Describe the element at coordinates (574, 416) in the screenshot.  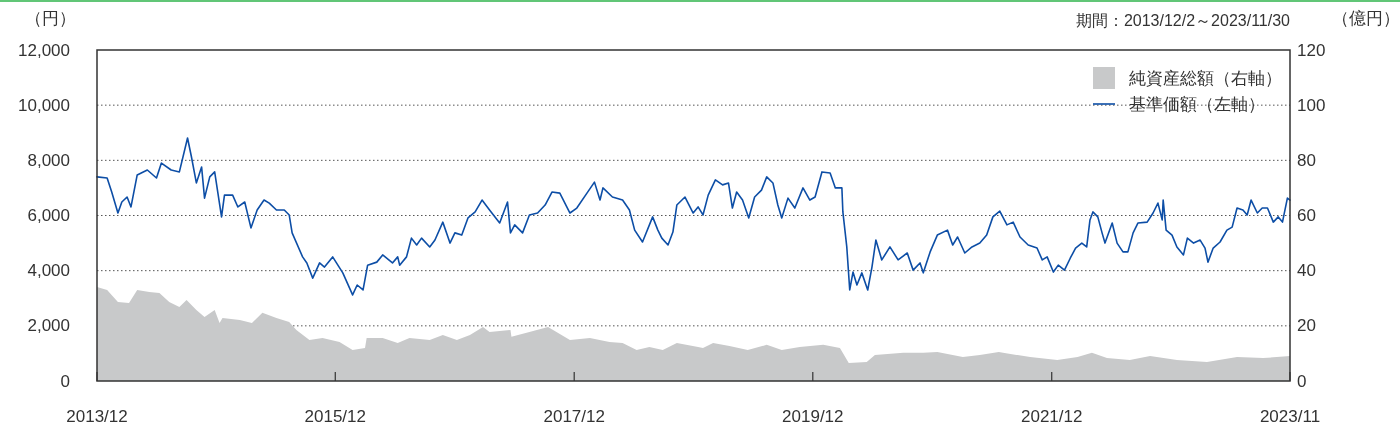
I see `x-tick-label: 2017/12` at that location.